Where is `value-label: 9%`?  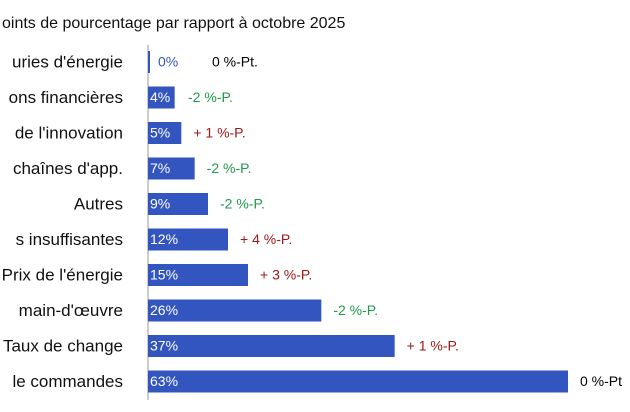
value-label: 9% is located at coordinates (160, 204).